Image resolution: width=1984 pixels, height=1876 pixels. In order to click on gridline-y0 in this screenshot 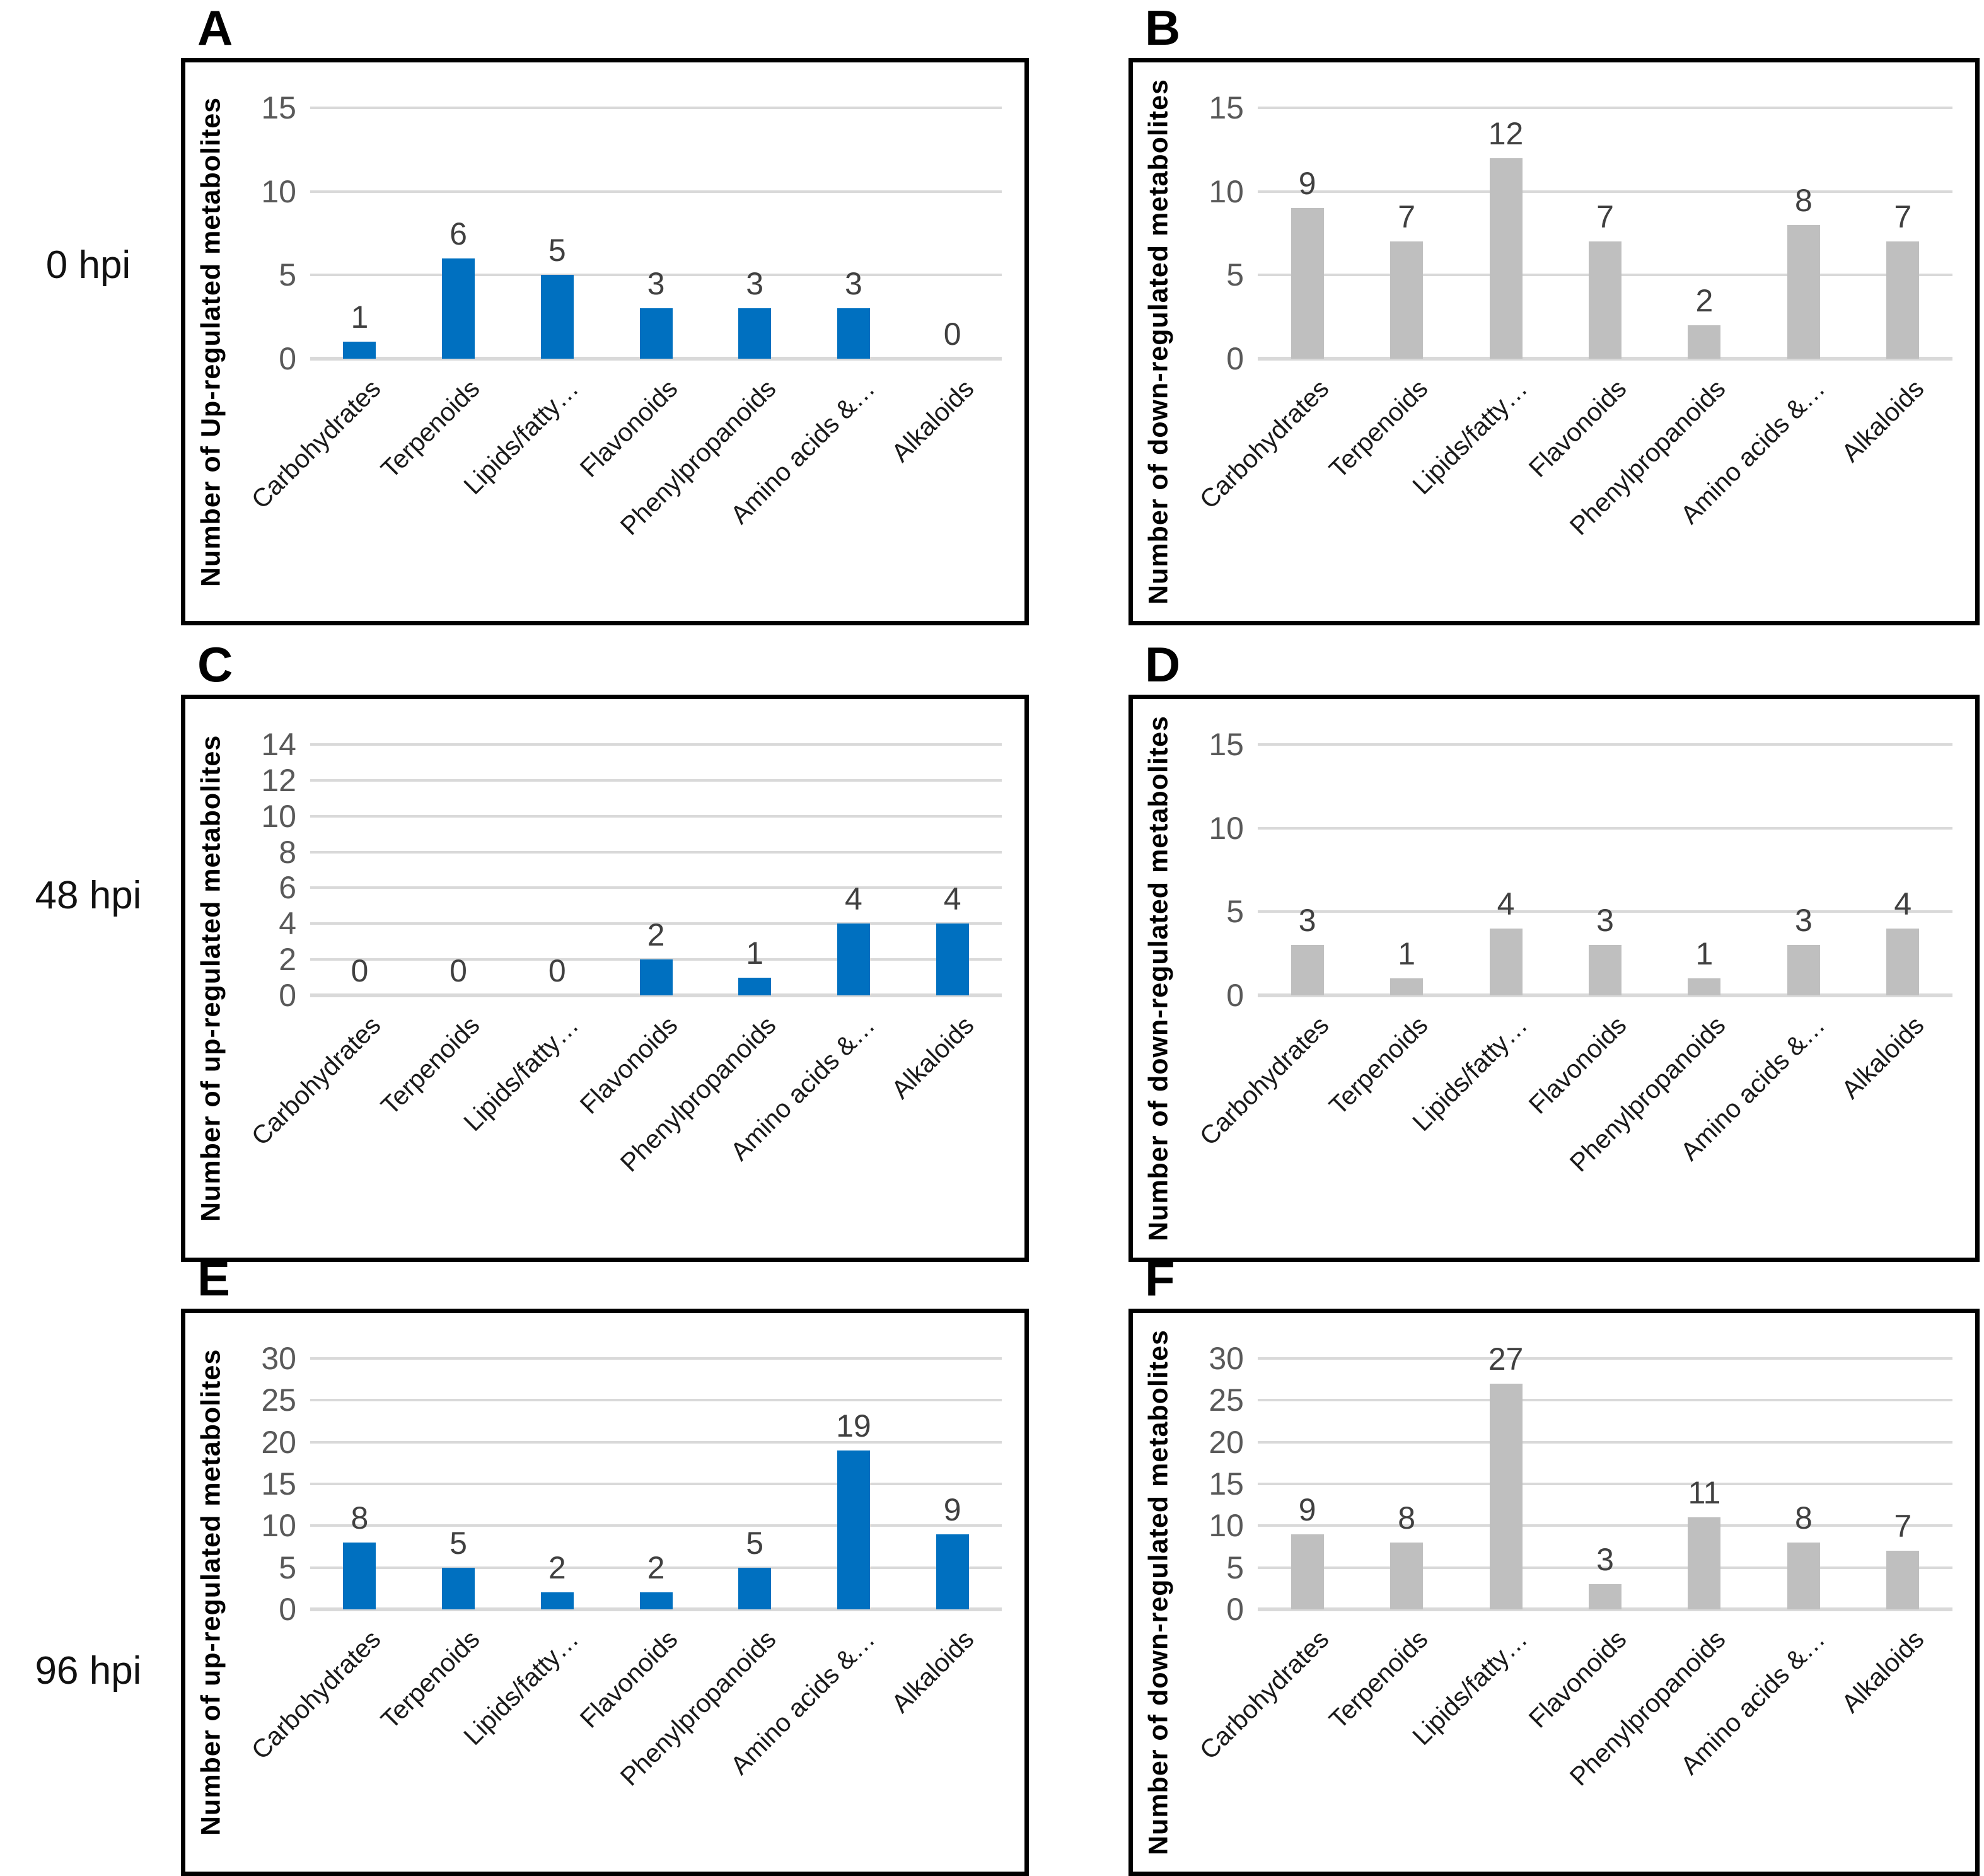, I will do `click(1605, 995)`.